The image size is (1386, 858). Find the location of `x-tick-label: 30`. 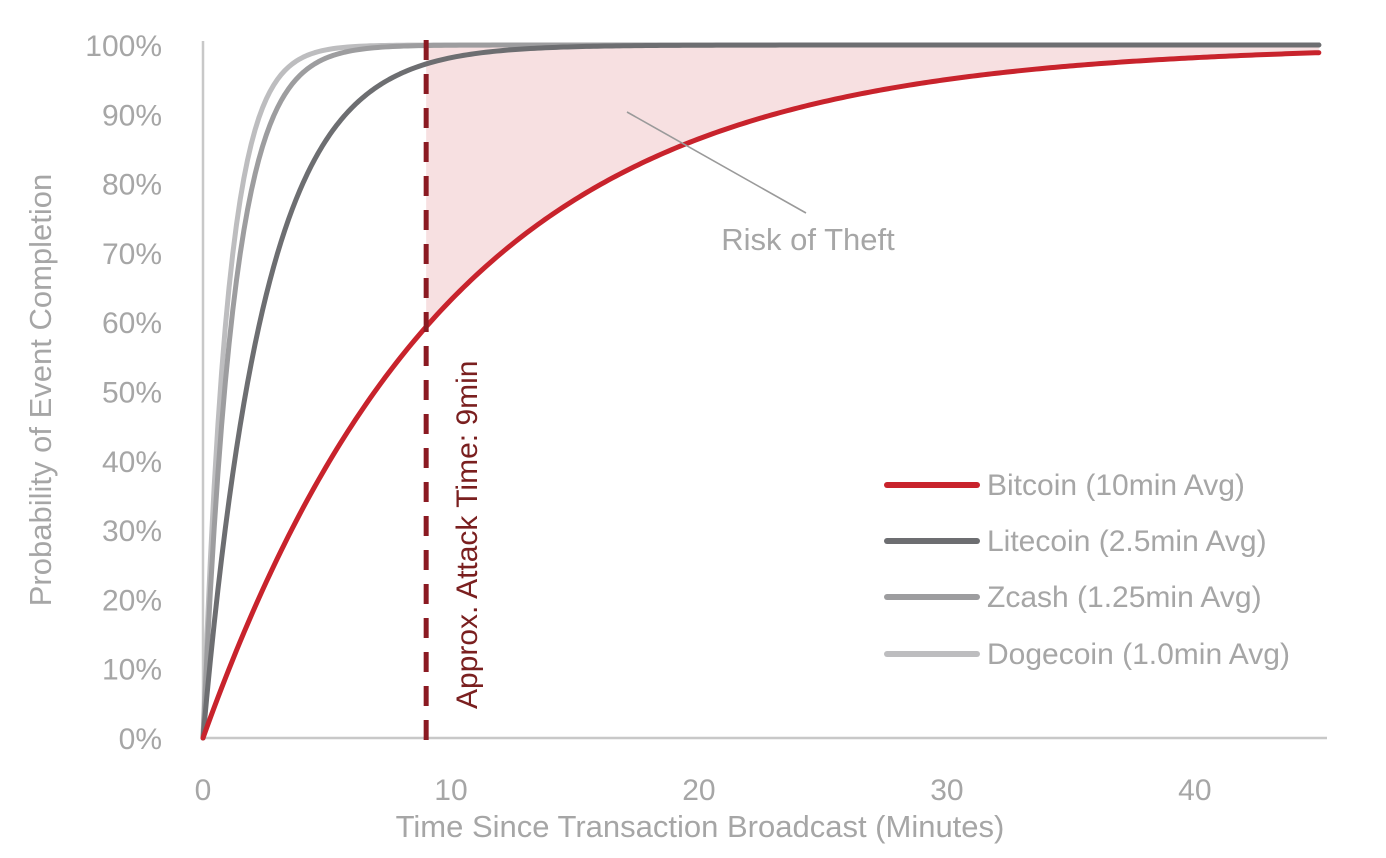

x-tick-label: 30 is located at coordinates (946, 790).